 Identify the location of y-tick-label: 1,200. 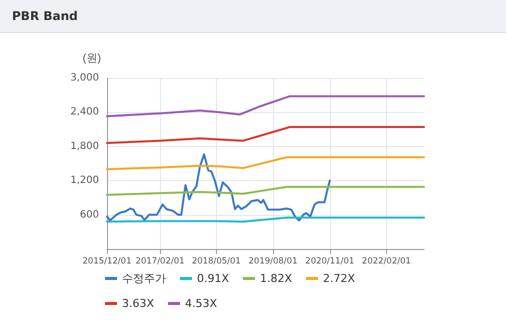
(84, 180).